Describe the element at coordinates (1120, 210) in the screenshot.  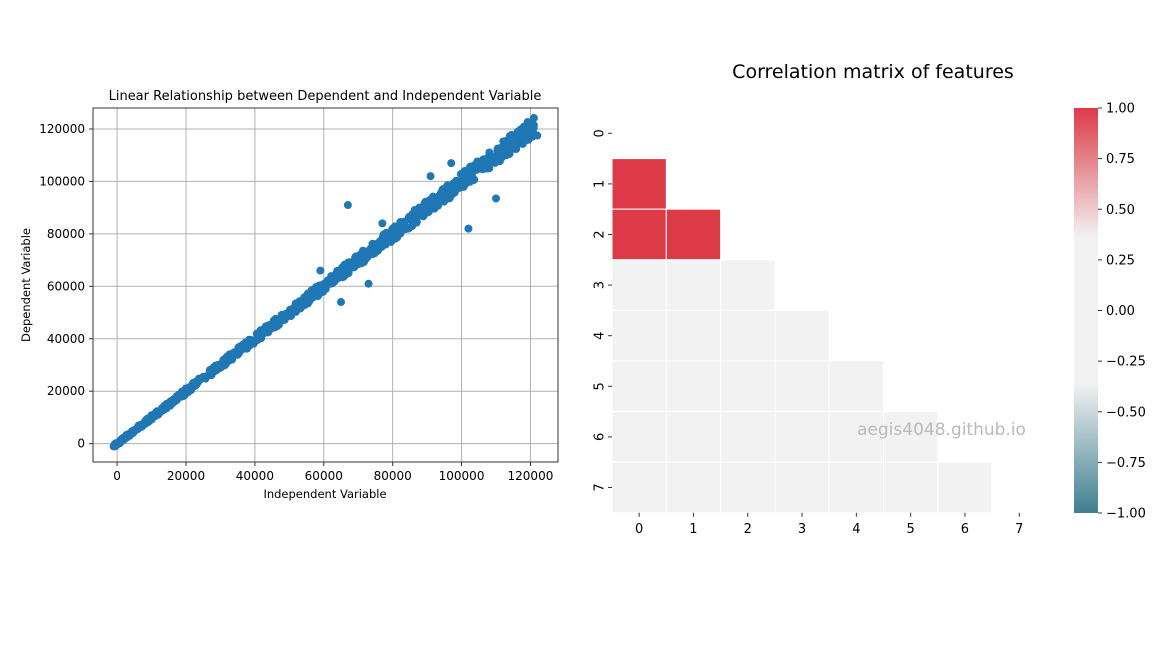
I see `colorbar-tick-label: 0.50` at that location.